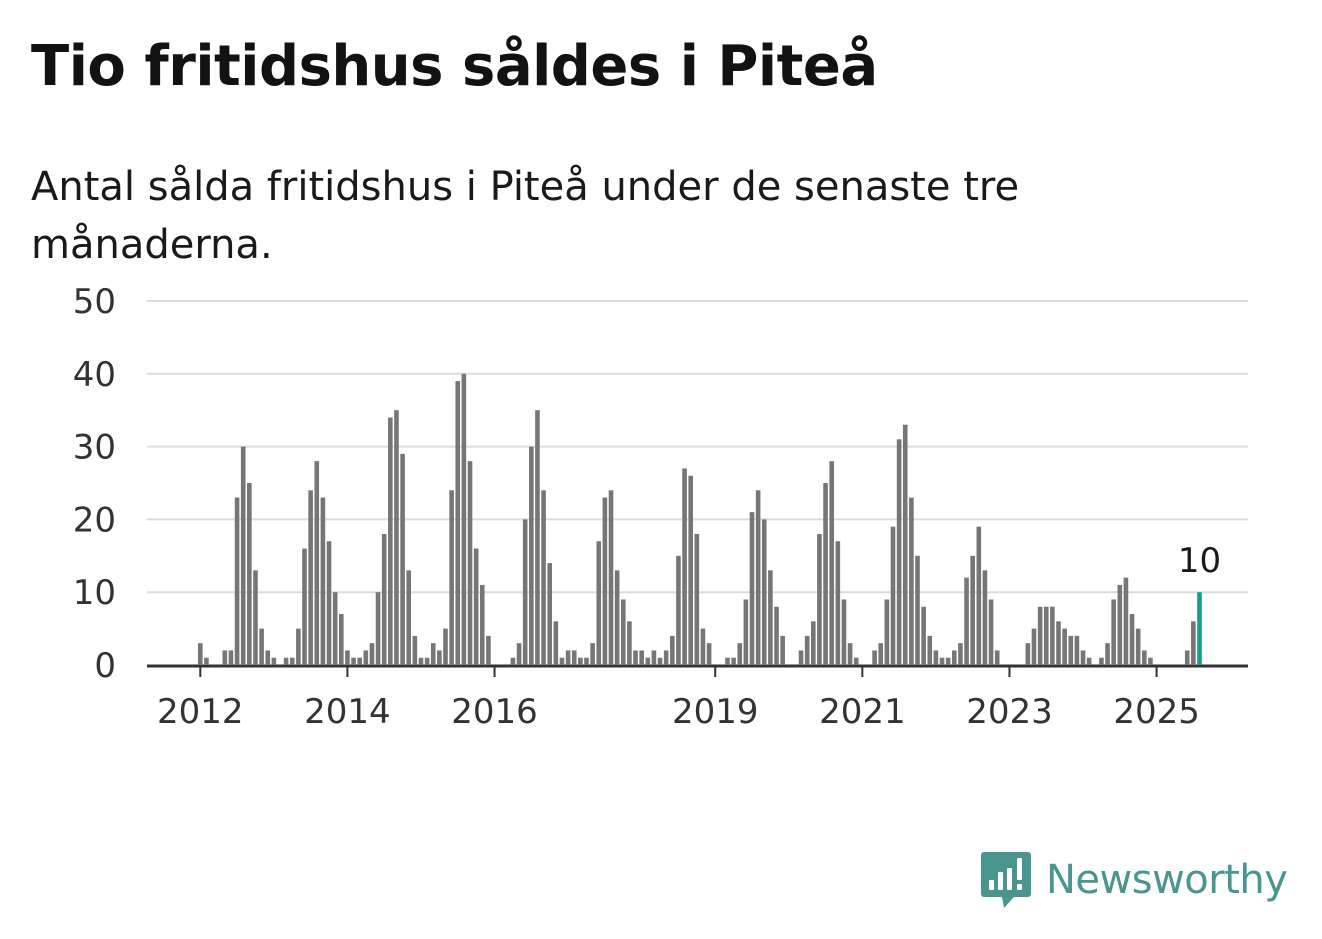 This screenshot has width=1322, height=939. Describe the element at coordinates (94, 302) in the screenshot. I see `y-tick-label: 50` at that location.